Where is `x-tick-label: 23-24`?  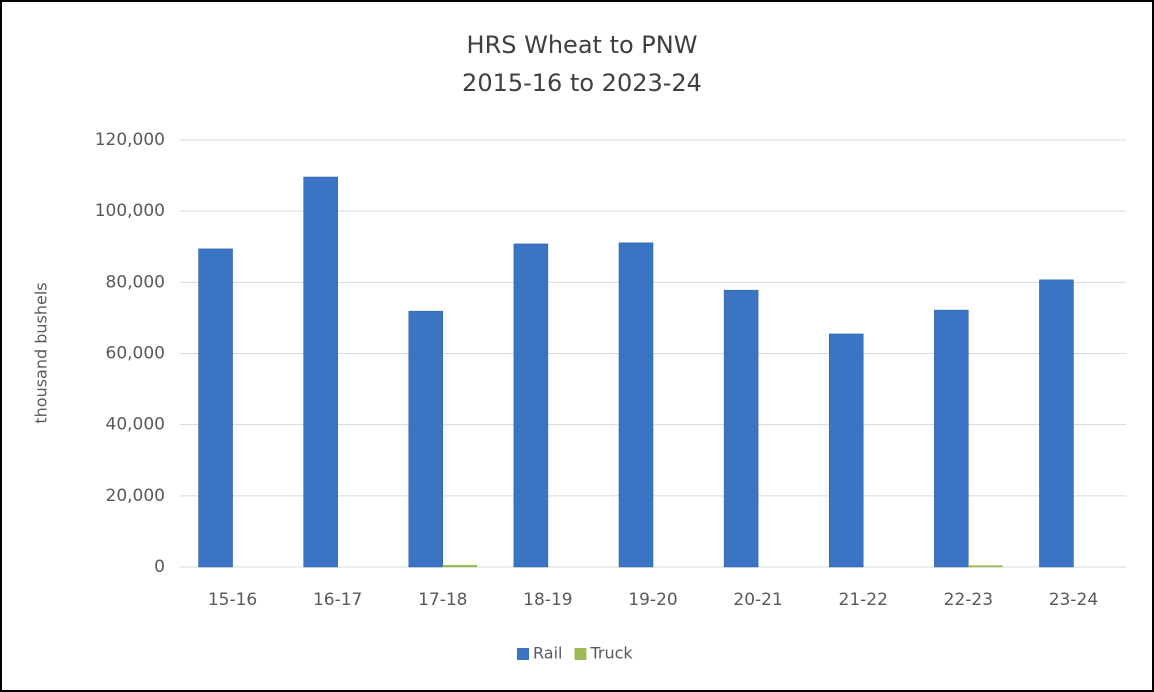 x-tick-label: 23-24 is located at coordinates (1073, 600).